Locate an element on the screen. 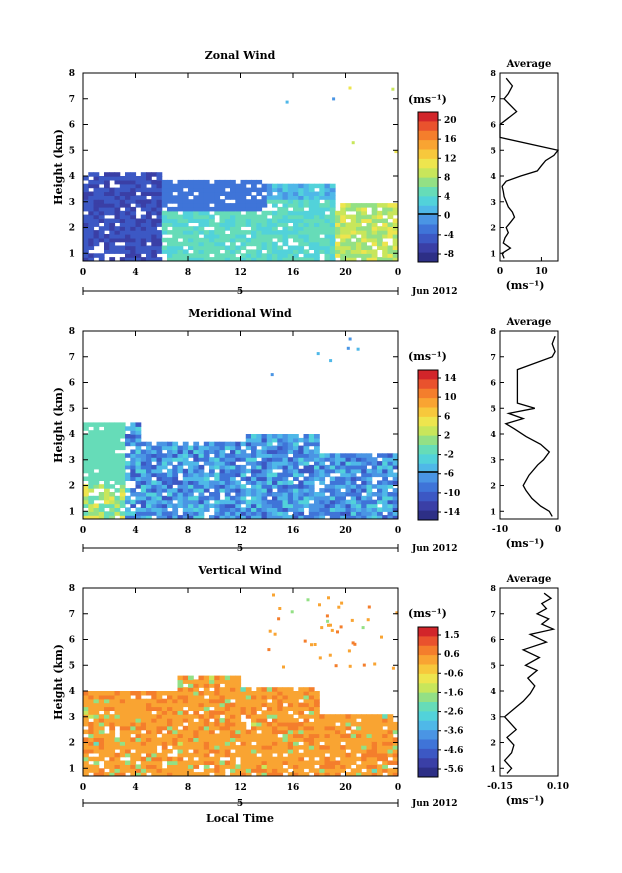  colorbar-tick-label: 0.6 is located at coordinates (452, 655).